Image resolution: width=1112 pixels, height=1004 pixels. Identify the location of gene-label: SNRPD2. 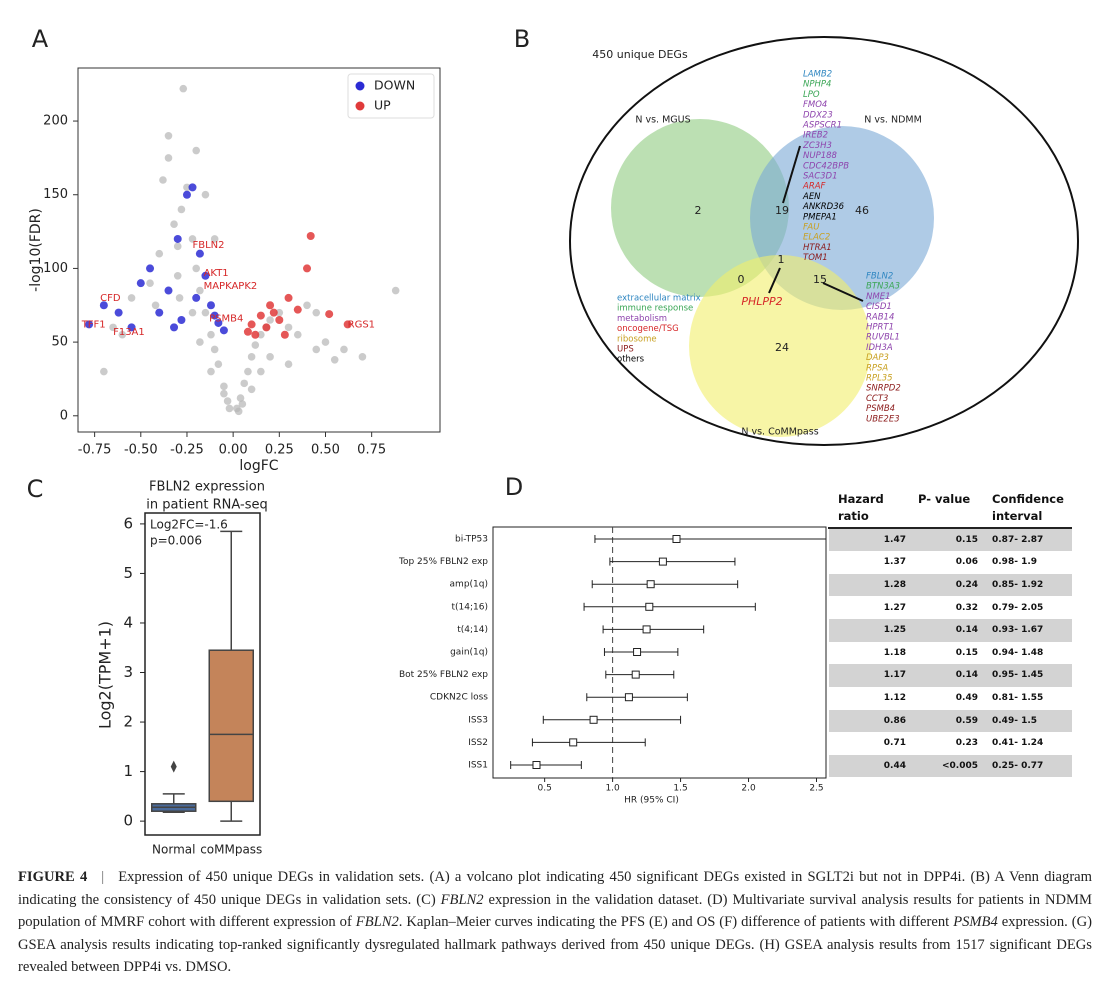
(883, 389).